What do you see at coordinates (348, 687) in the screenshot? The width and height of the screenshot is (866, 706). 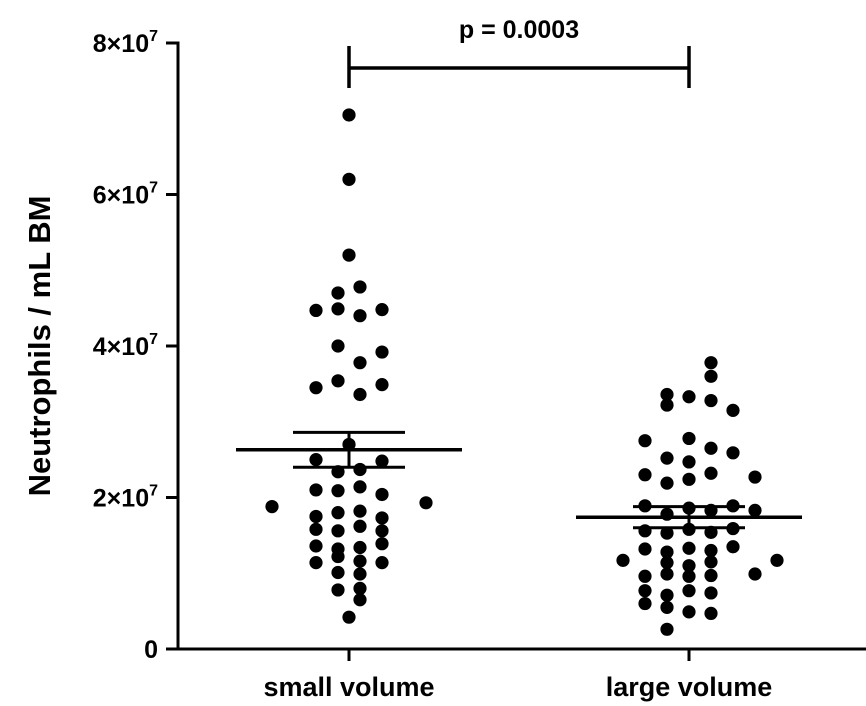 I see `x-tick-label: small volume` at bounding box center [348, 687].